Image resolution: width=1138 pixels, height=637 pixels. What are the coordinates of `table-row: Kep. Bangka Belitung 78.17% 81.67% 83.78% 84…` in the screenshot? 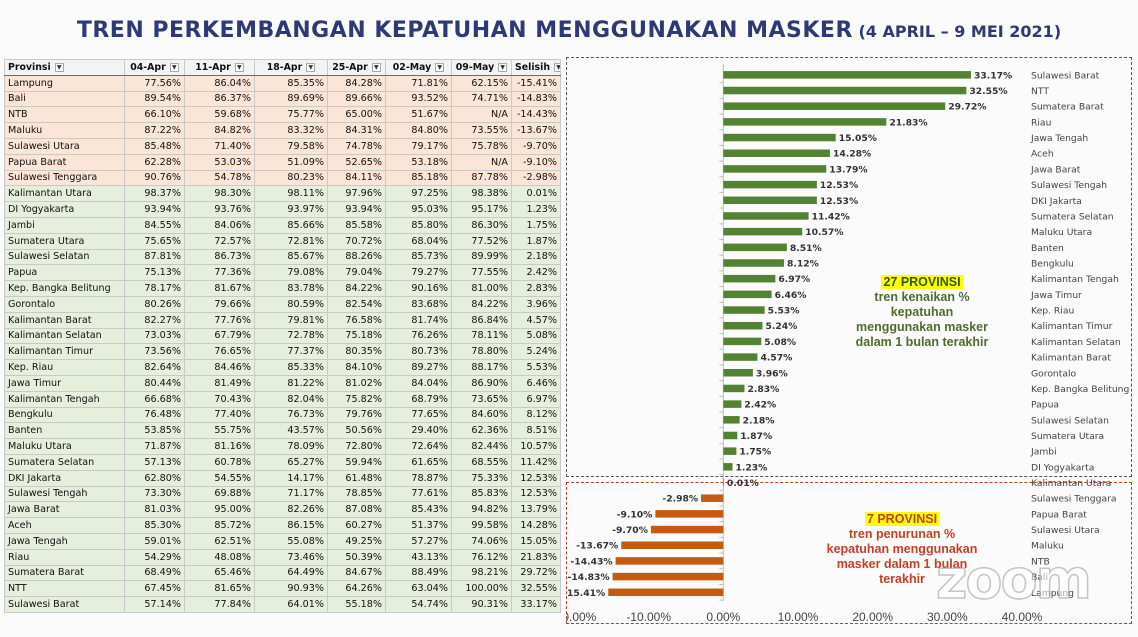 It's located at (282, 288).